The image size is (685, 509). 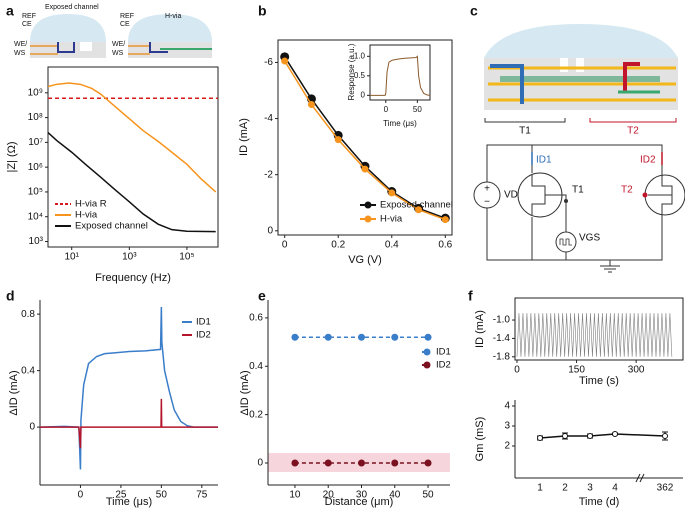 What do you see at coordinates (391, 219) in the screenshot?
I see `legend-label: H-via` at bounding box center [391, 219].